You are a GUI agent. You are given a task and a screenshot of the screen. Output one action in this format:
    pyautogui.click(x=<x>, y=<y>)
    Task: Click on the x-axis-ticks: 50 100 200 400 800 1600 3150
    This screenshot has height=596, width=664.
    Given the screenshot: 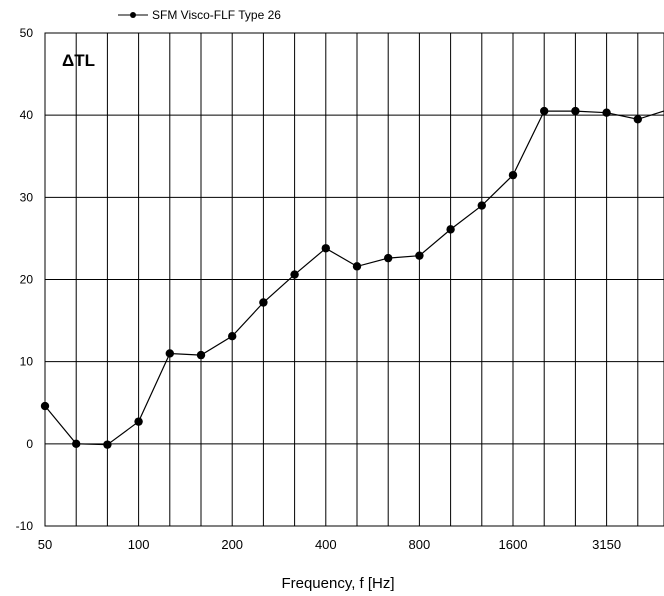 What is the action you would take?
    pyautogui.click(x=329, y=544)
    